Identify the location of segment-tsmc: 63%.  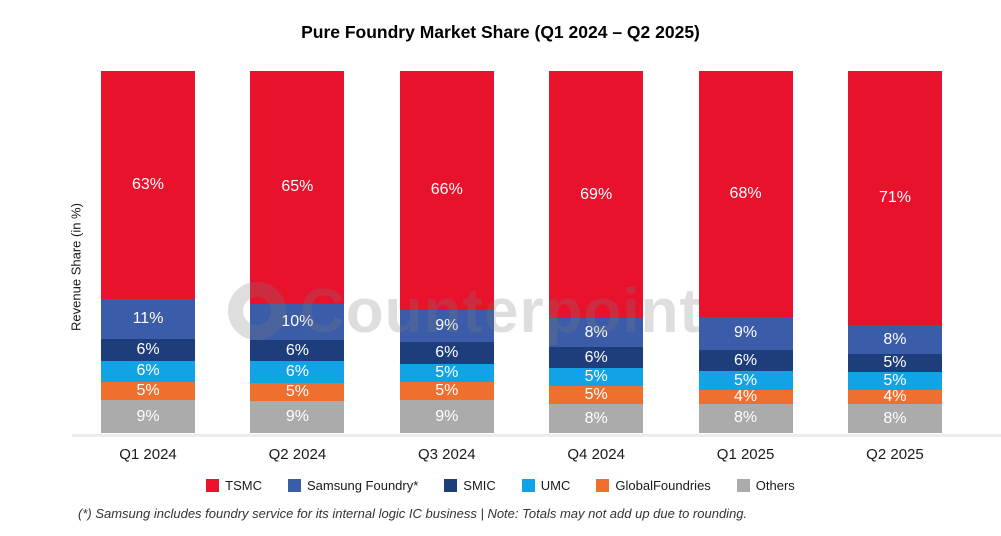
(148, 185).